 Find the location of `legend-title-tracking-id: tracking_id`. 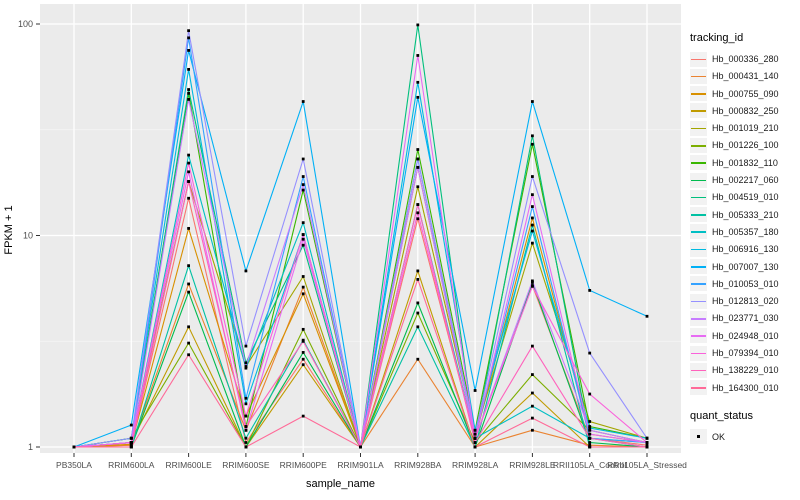

legend-title-tracking-id: tracking_id is located at coordinates (717, 38).